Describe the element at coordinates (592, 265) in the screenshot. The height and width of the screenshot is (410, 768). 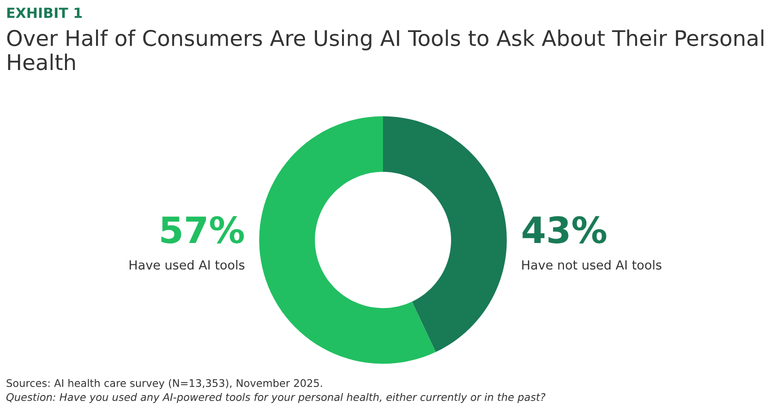
I see `slice-label: Have not used AI tools` at that location.